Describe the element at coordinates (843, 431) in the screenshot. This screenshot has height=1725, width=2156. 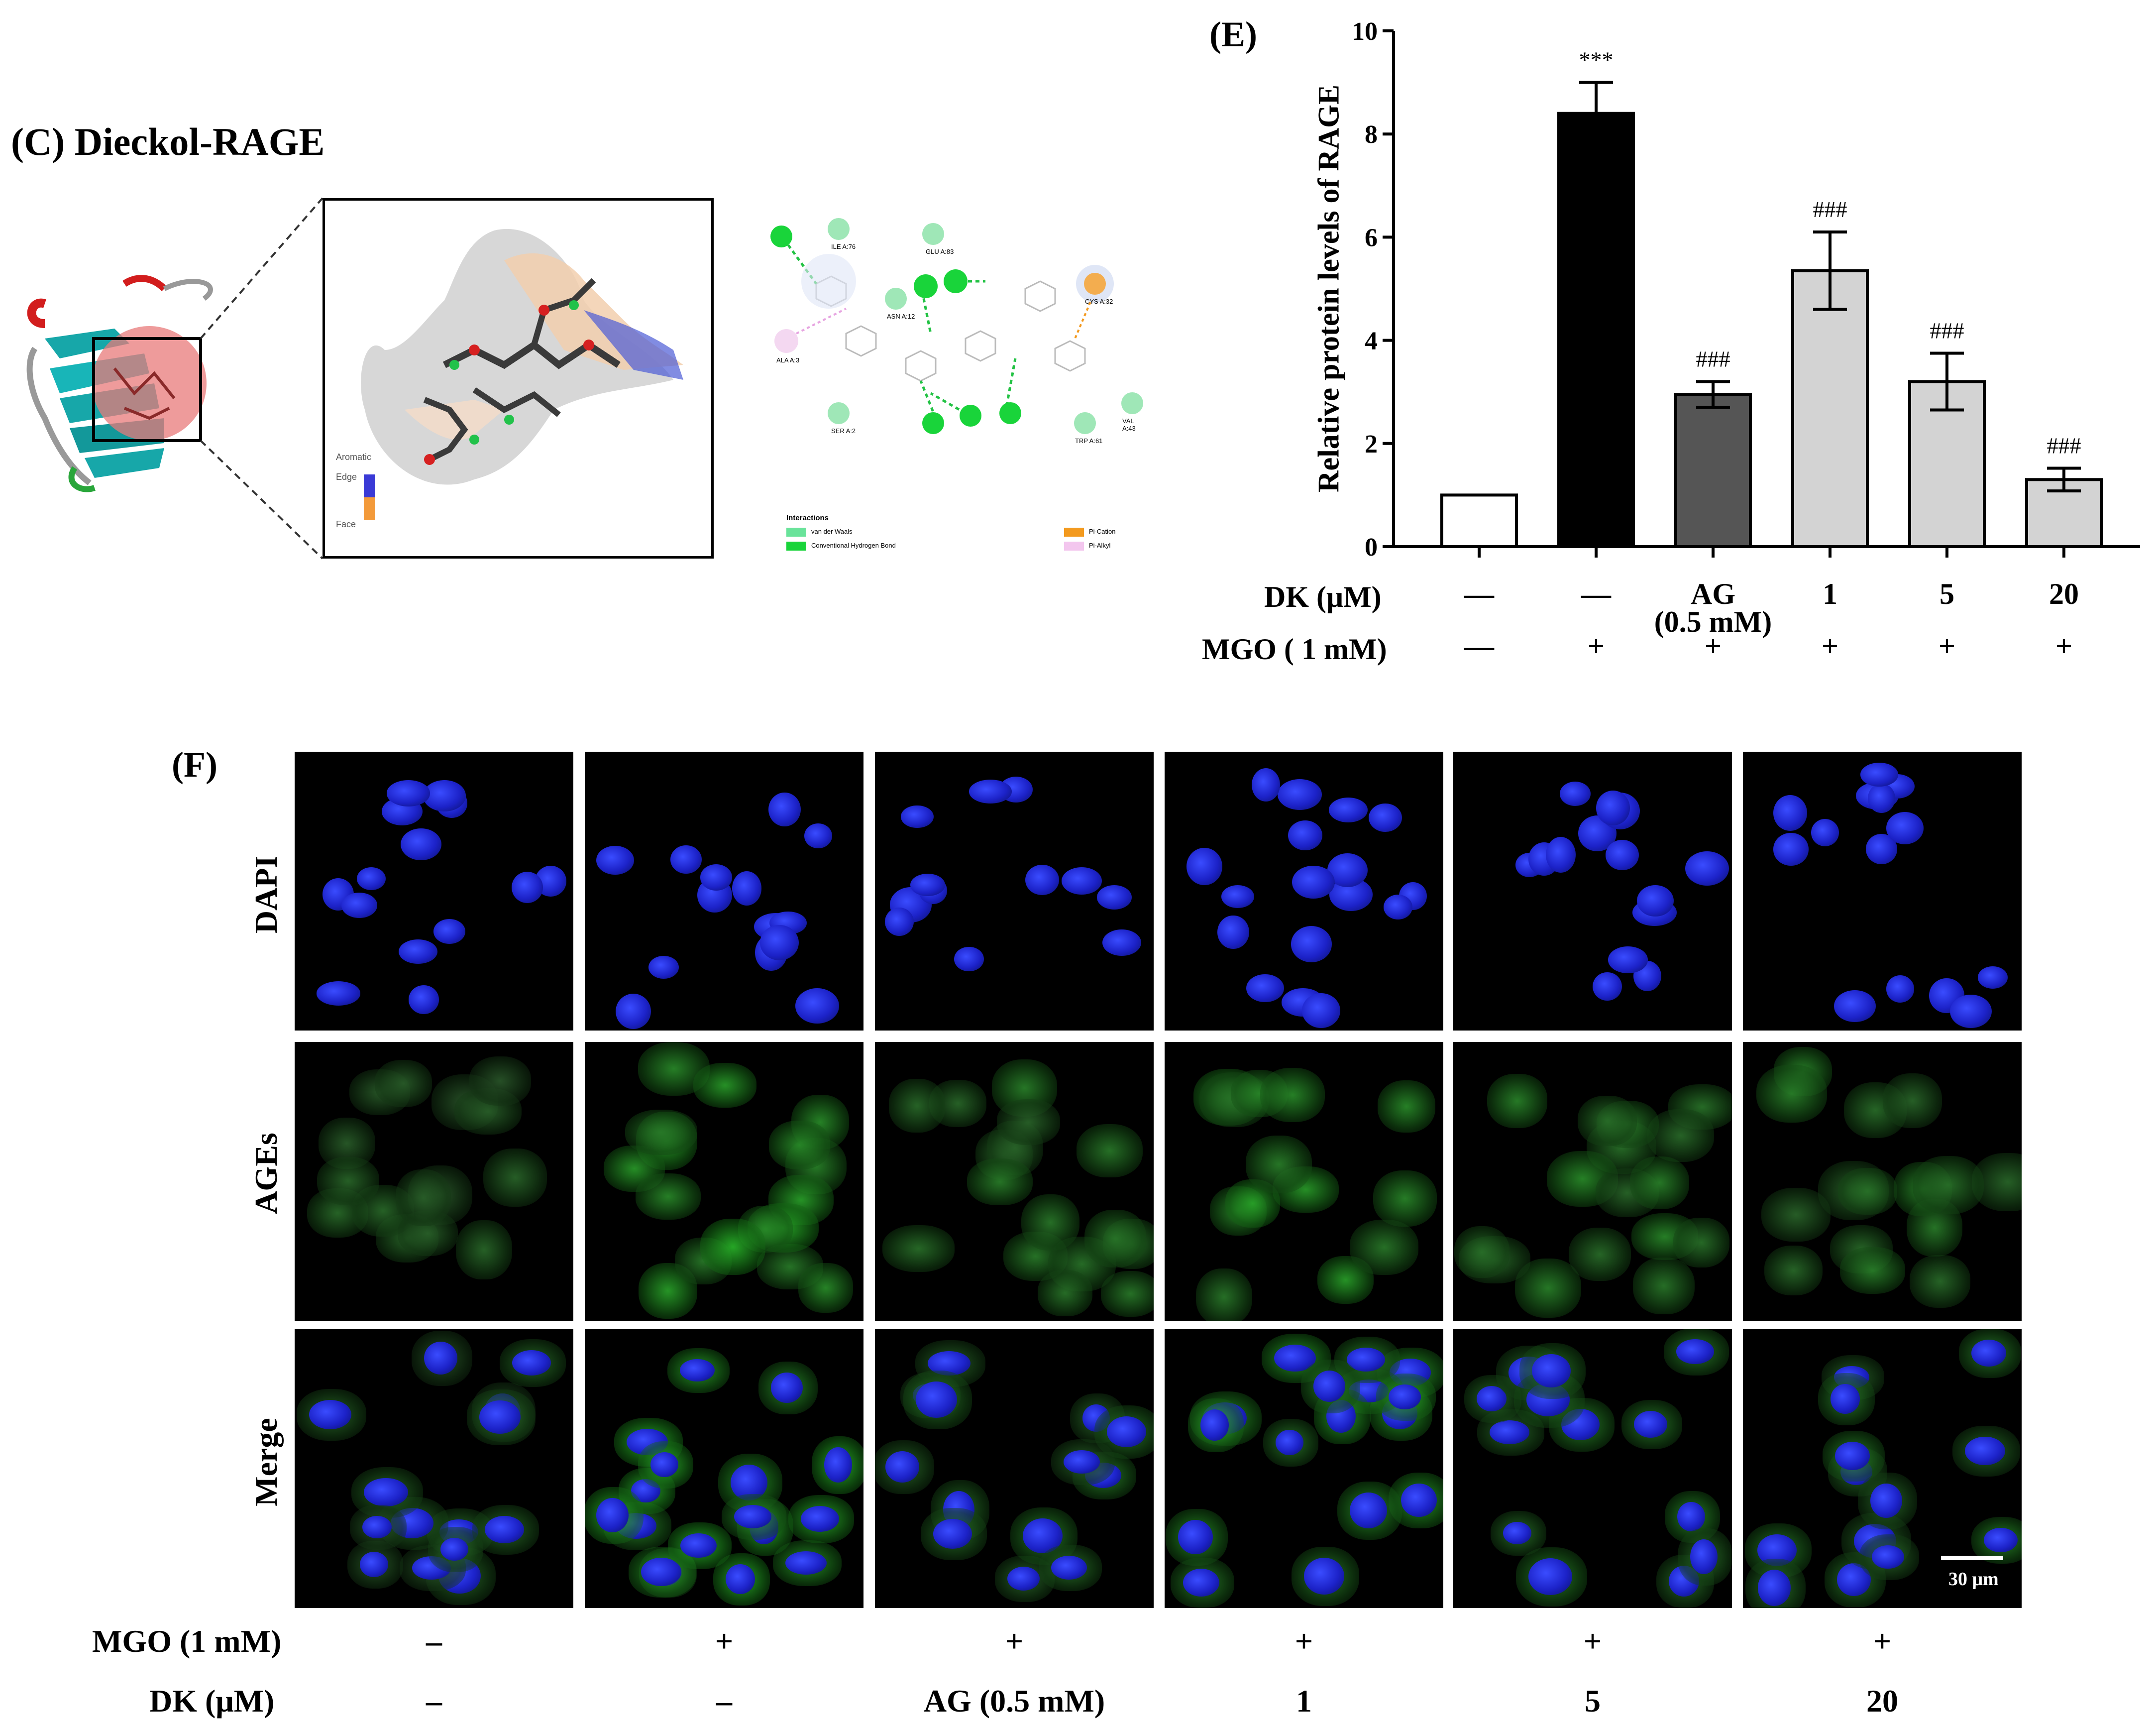
I see `residue-label: SER A:2` at that location.